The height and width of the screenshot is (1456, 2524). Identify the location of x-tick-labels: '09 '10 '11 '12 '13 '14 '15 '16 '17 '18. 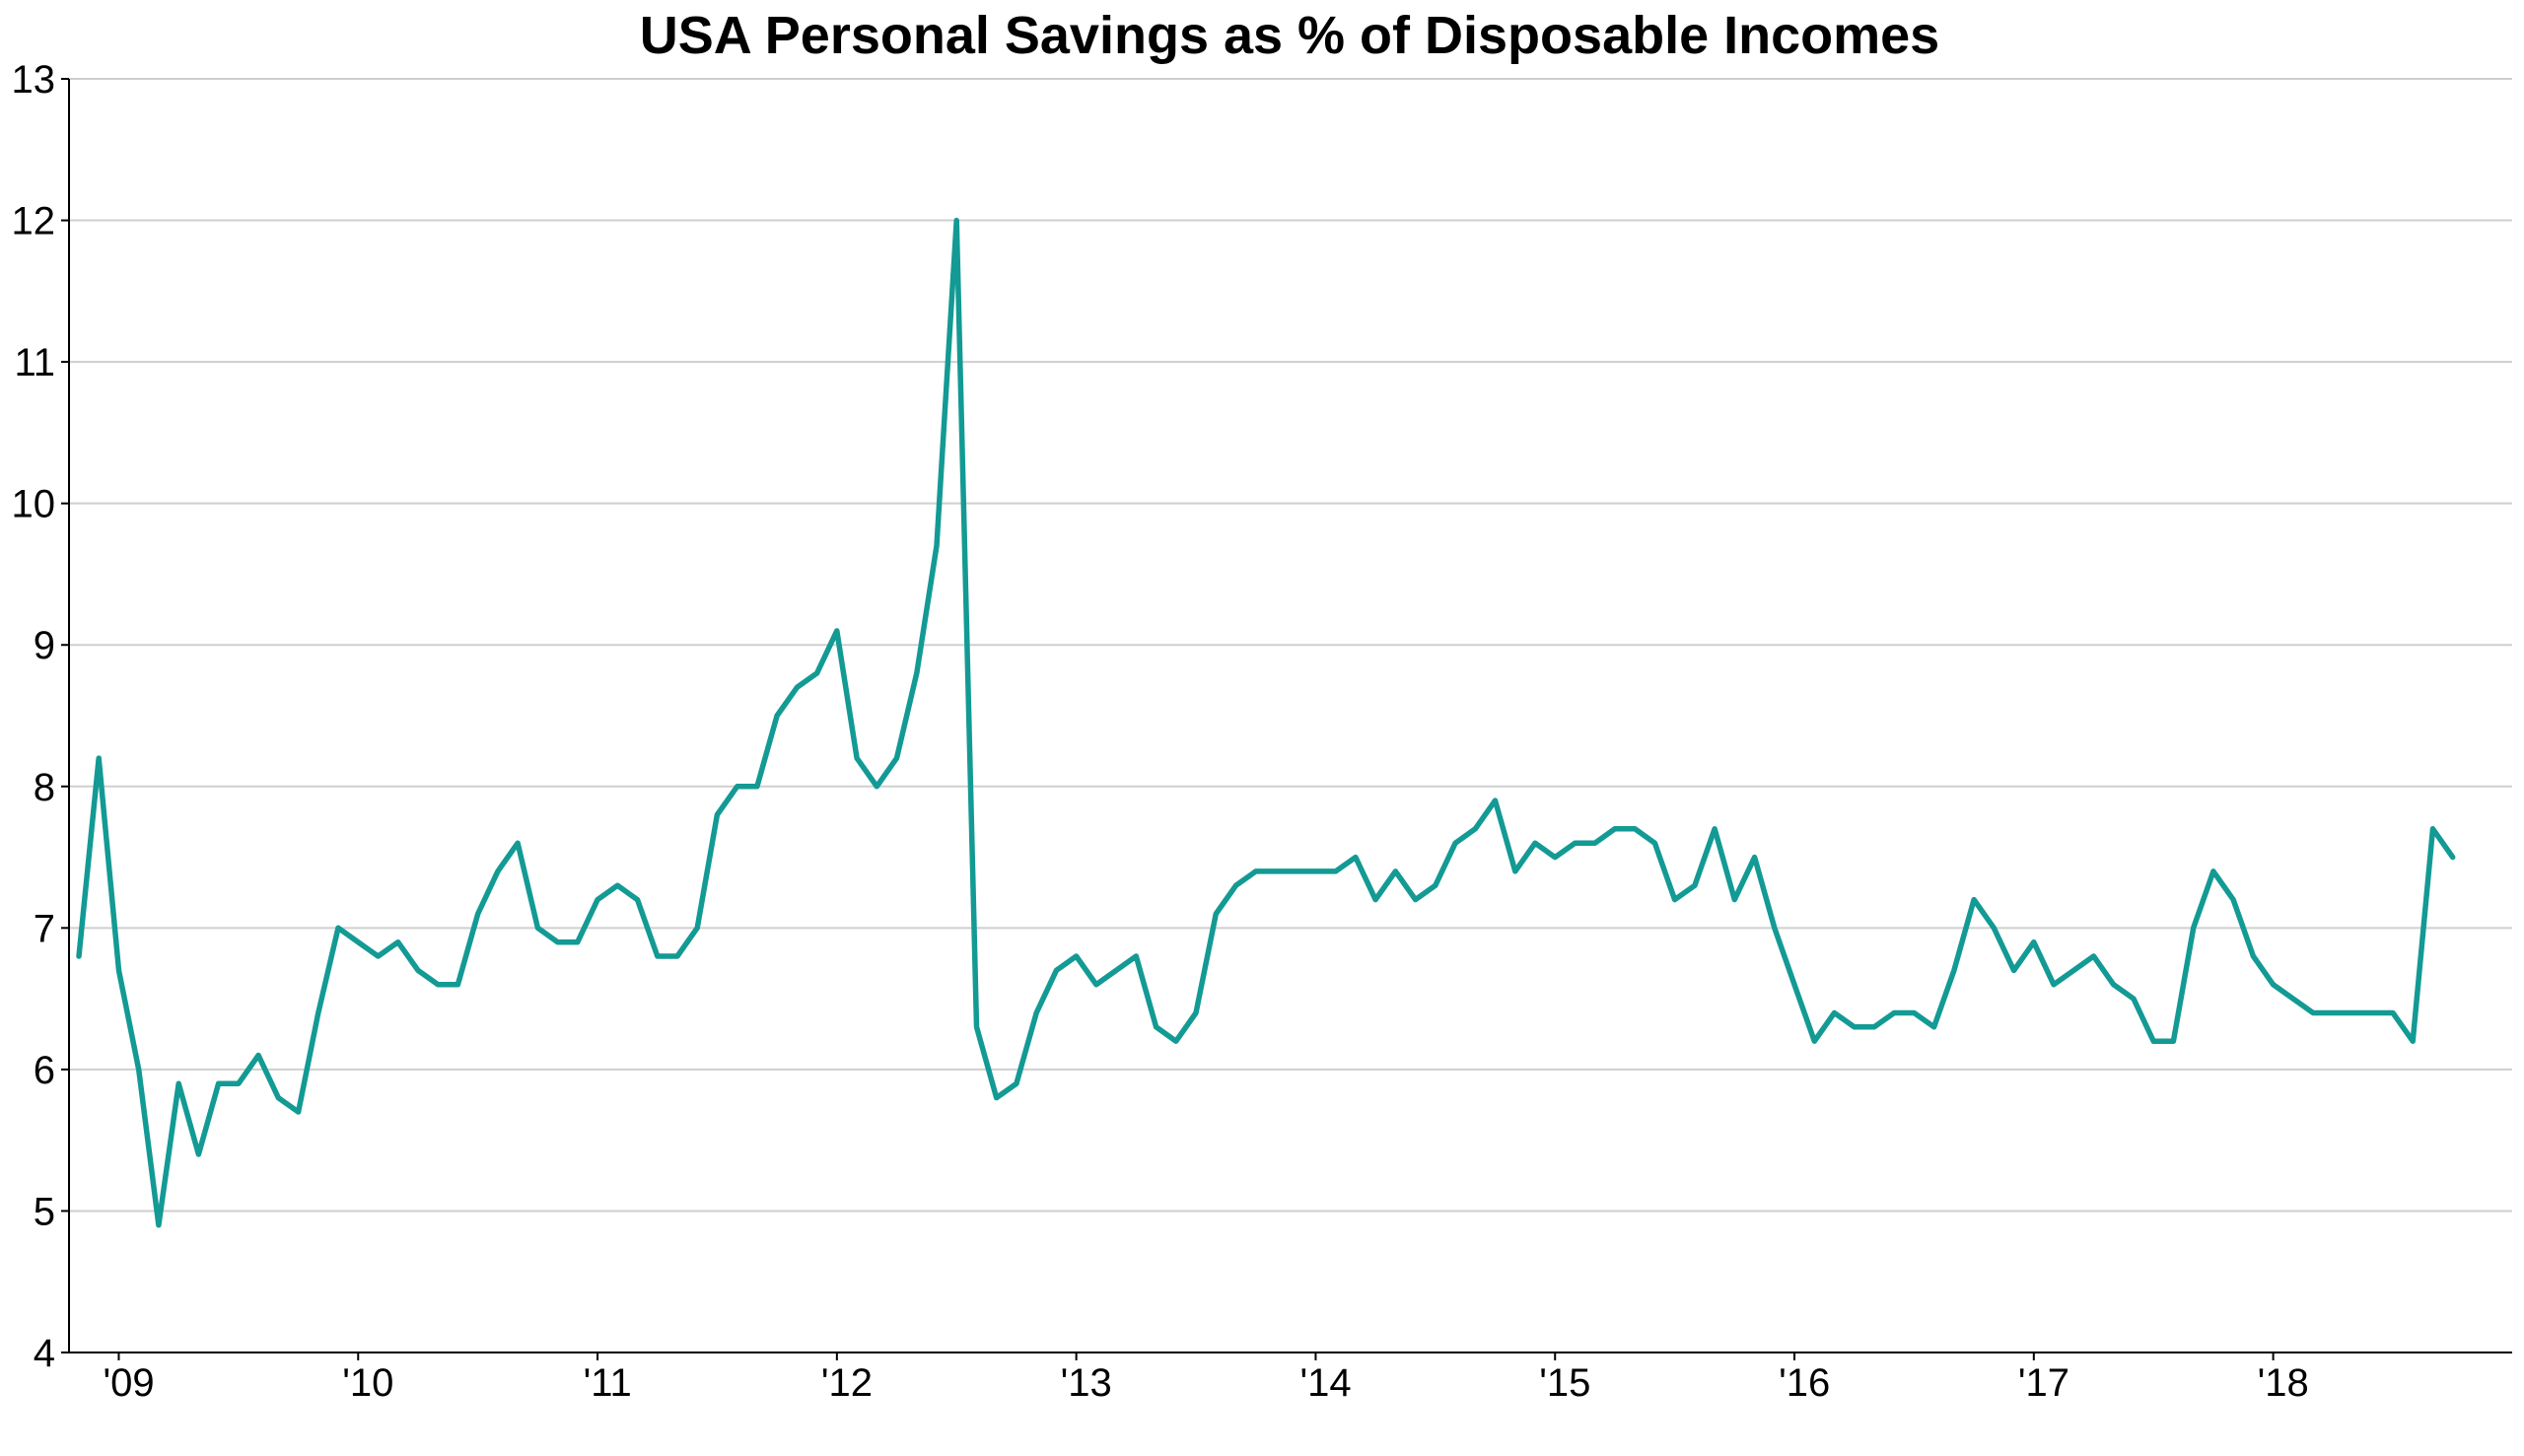
(1206, 1378).